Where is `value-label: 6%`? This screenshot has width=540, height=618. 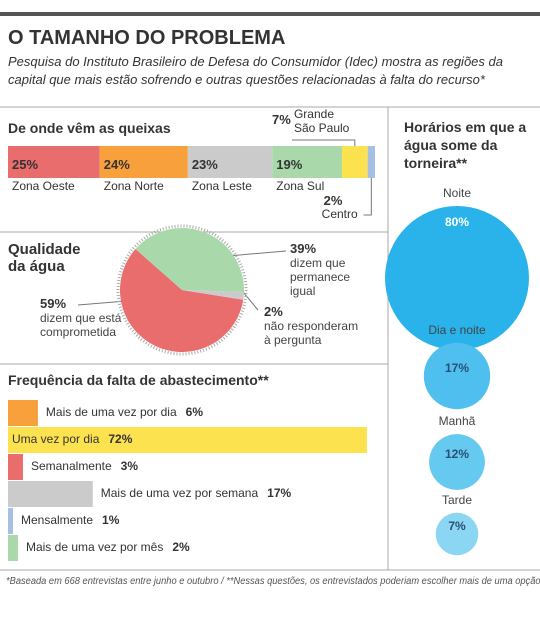 value-label: 6% is located at coordinates (194, 412).